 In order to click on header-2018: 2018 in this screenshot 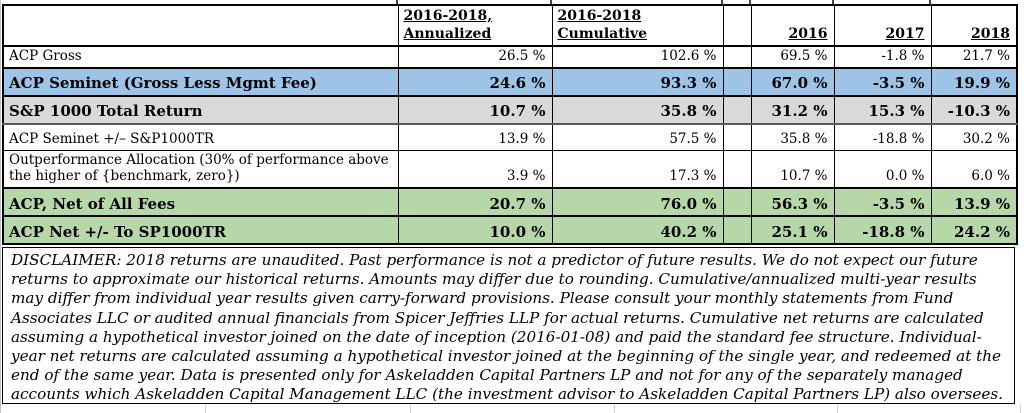, I will do `click(974, 25)`.